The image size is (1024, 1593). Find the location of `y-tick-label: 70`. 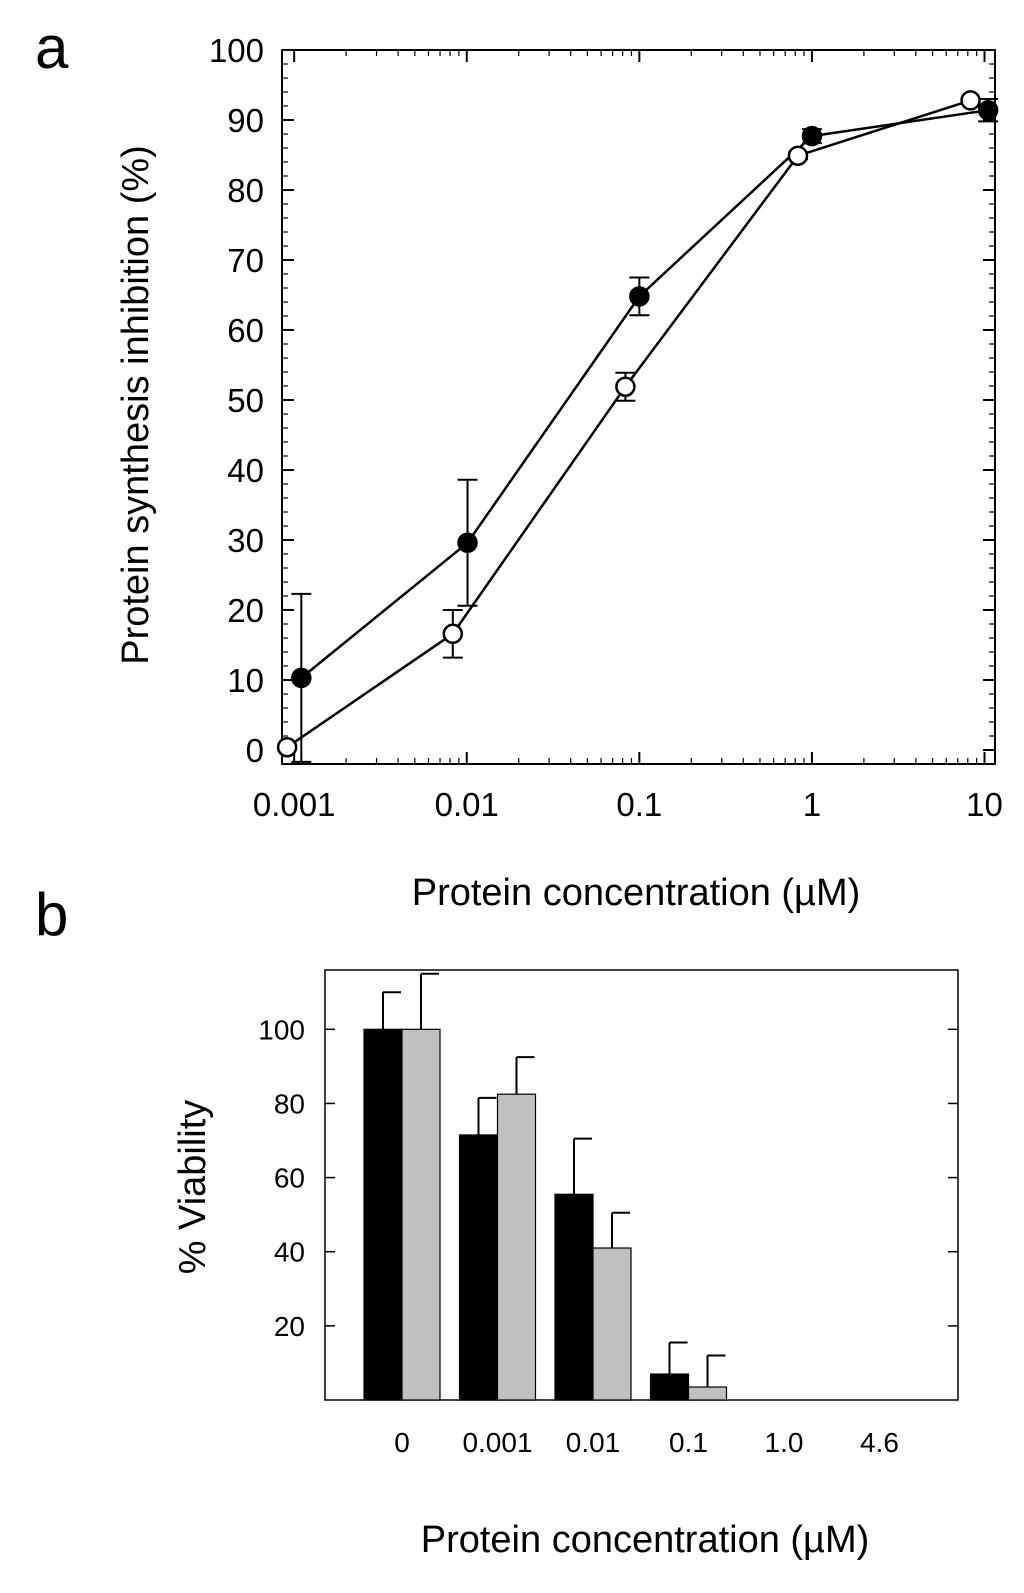

y-tick-label: 70 is located at coordinates (245, 260).